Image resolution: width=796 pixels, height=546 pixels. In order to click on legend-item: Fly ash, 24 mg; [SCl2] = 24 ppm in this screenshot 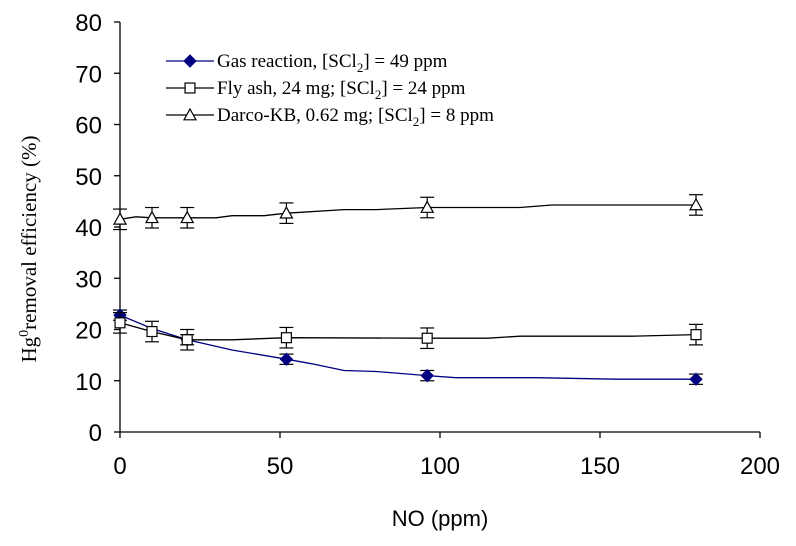, I will do `click(316, 90)`.